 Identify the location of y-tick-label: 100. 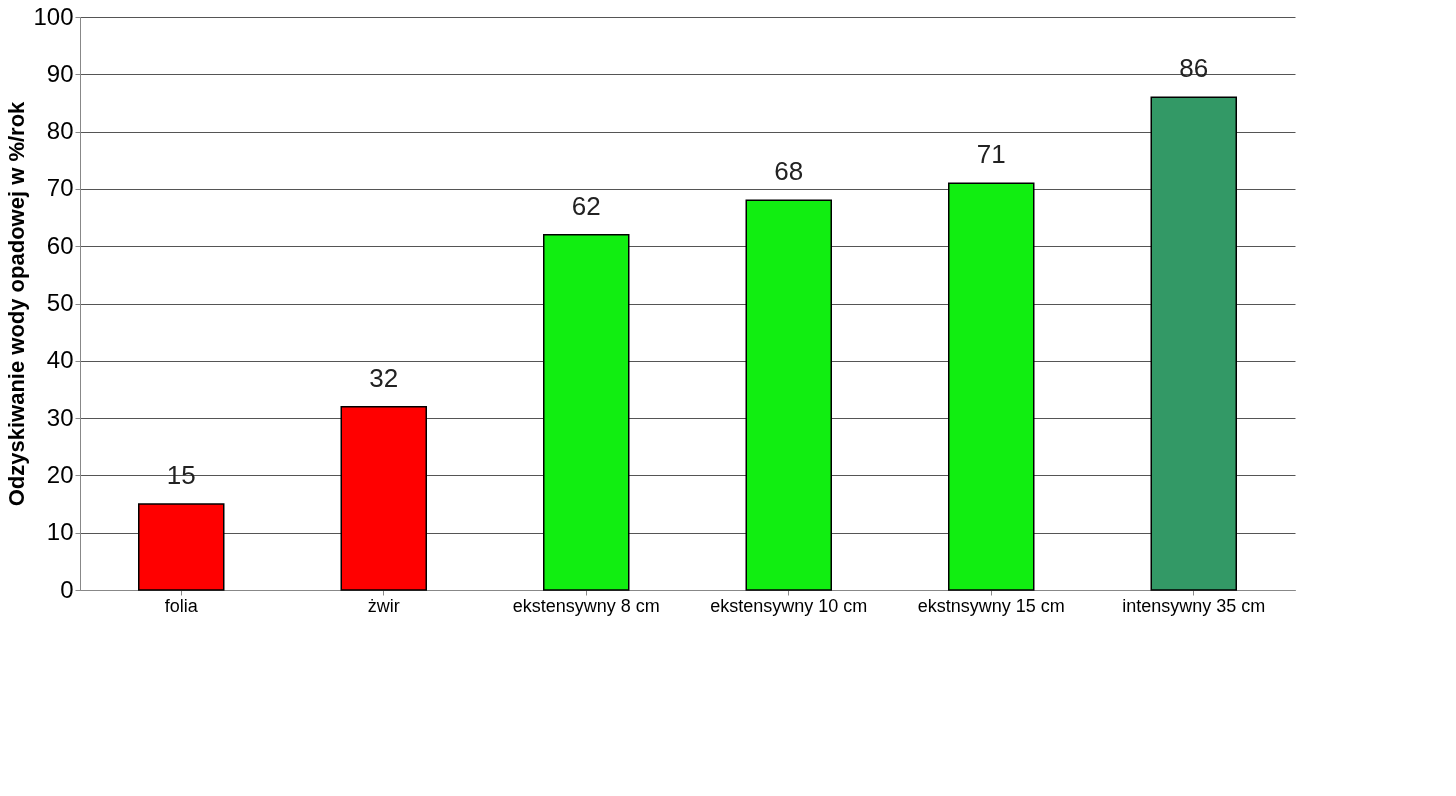
(53, 16).